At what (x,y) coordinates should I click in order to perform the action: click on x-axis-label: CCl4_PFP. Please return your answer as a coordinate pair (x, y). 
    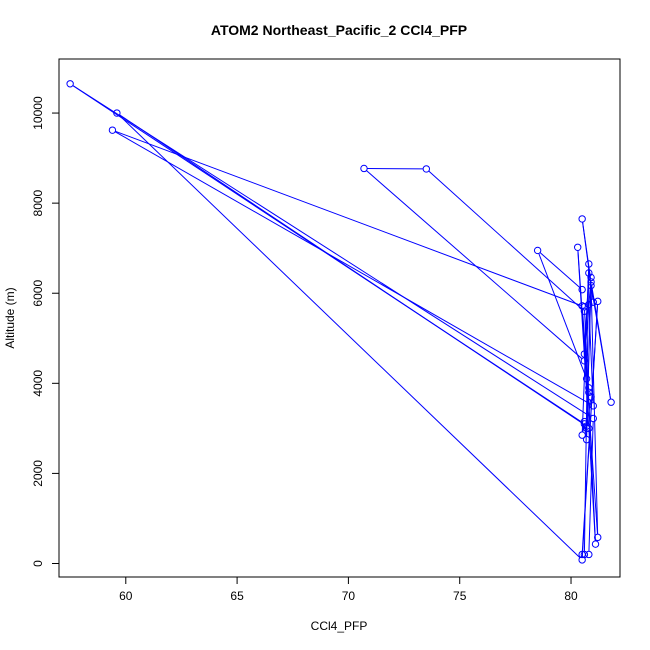
    Looking at the image, I should click on (339, 626).